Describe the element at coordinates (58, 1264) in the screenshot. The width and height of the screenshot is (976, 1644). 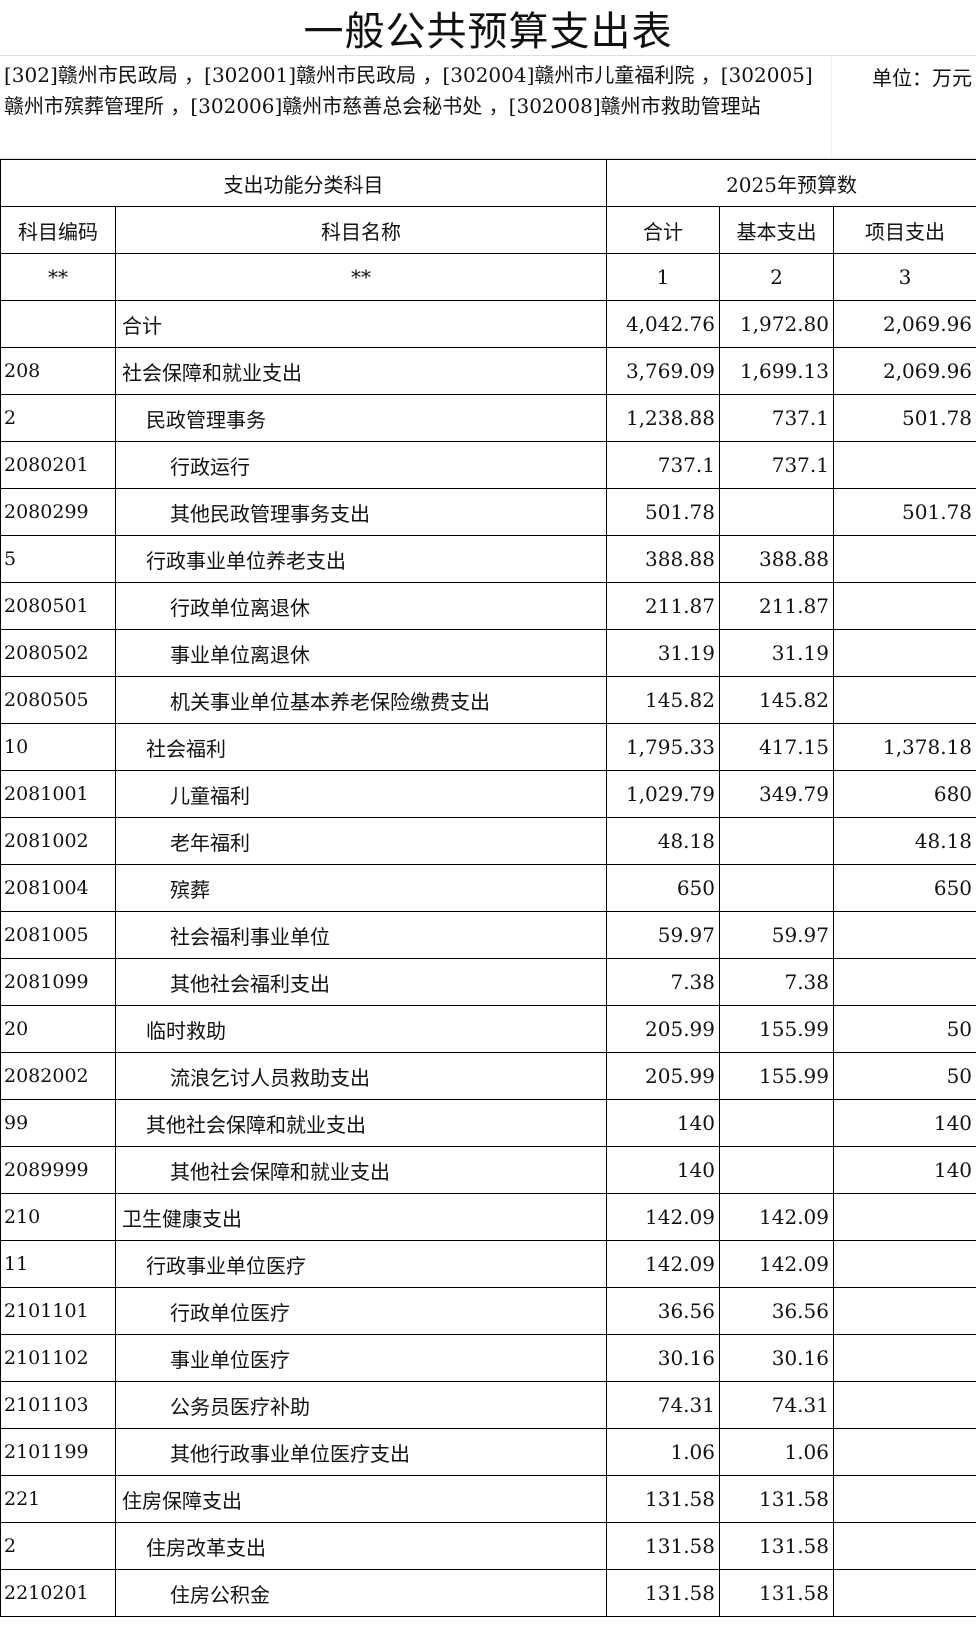
I see `row-code: 11` at that location.